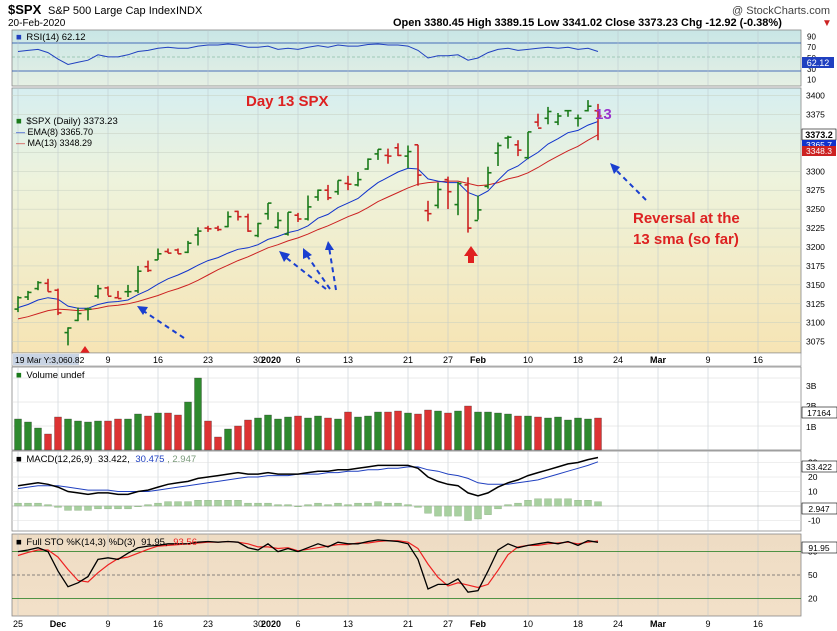 This screenshot has width=837, height=631. Describe the element at coordinates (811, 36) in the screenshot. I see `rsi-tick-label: 90` at that location.